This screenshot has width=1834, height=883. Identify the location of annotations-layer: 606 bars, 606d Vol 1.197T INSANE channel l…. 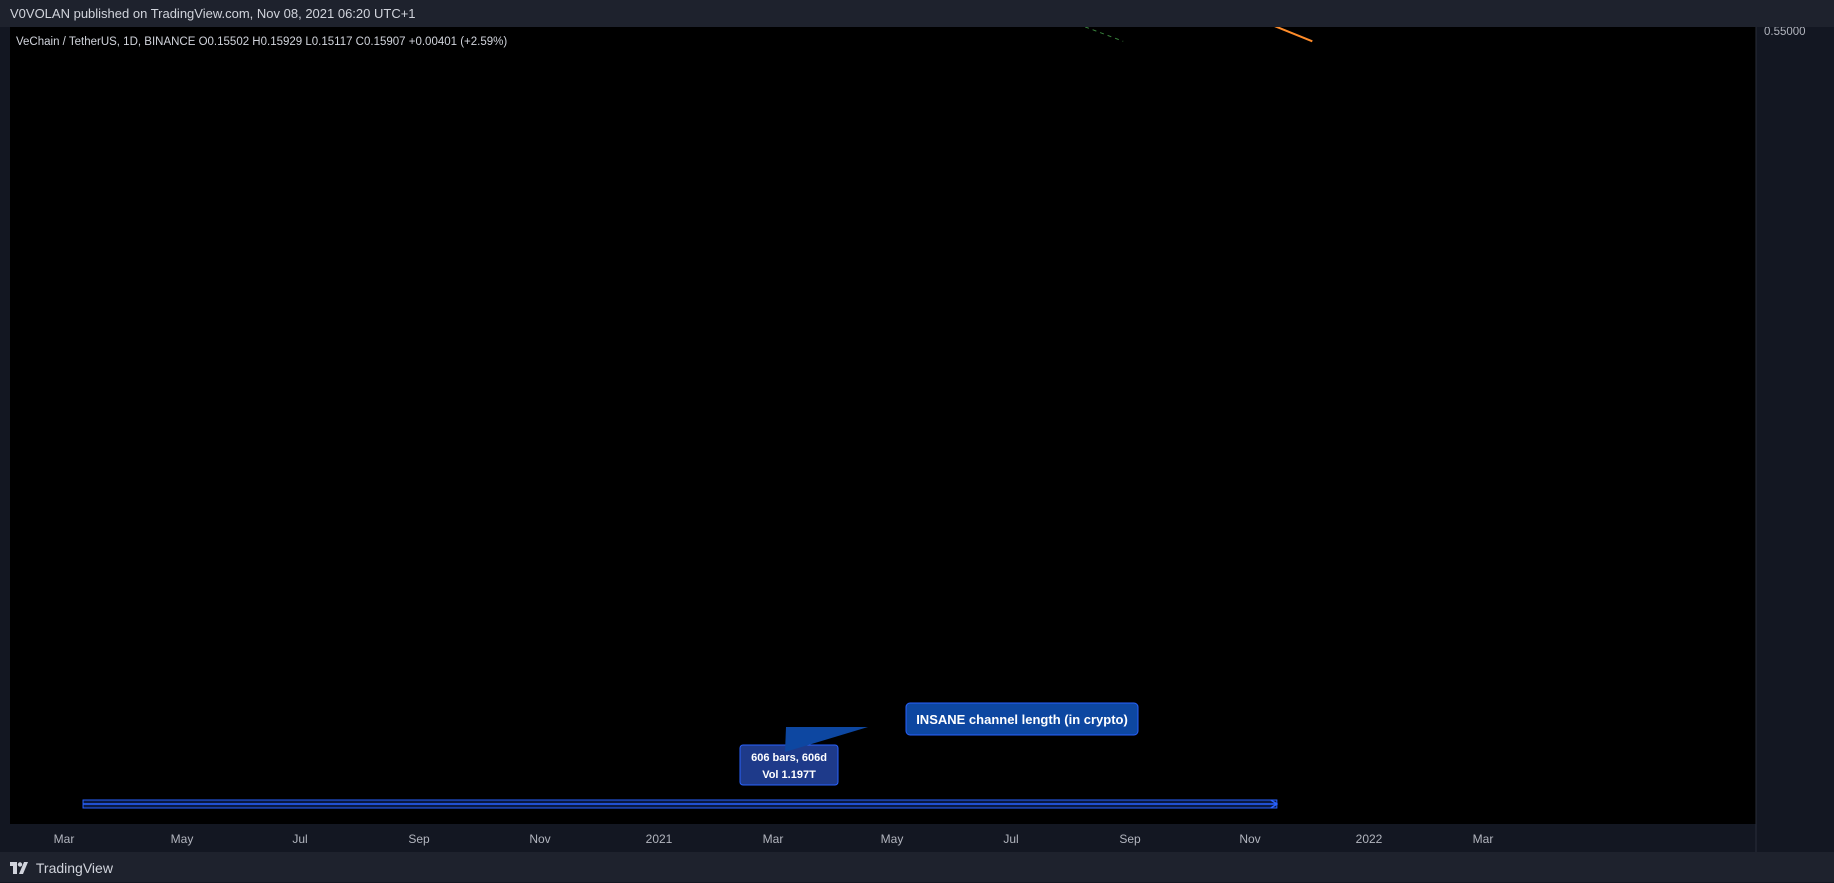
(680, 755).